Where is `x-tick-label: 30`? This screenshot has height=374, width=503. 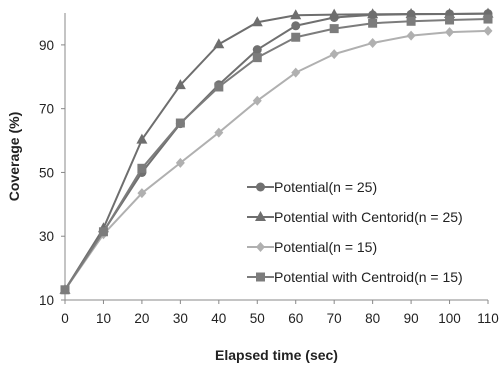
x-tick-label: 30 is located at coordinates (180, 318).